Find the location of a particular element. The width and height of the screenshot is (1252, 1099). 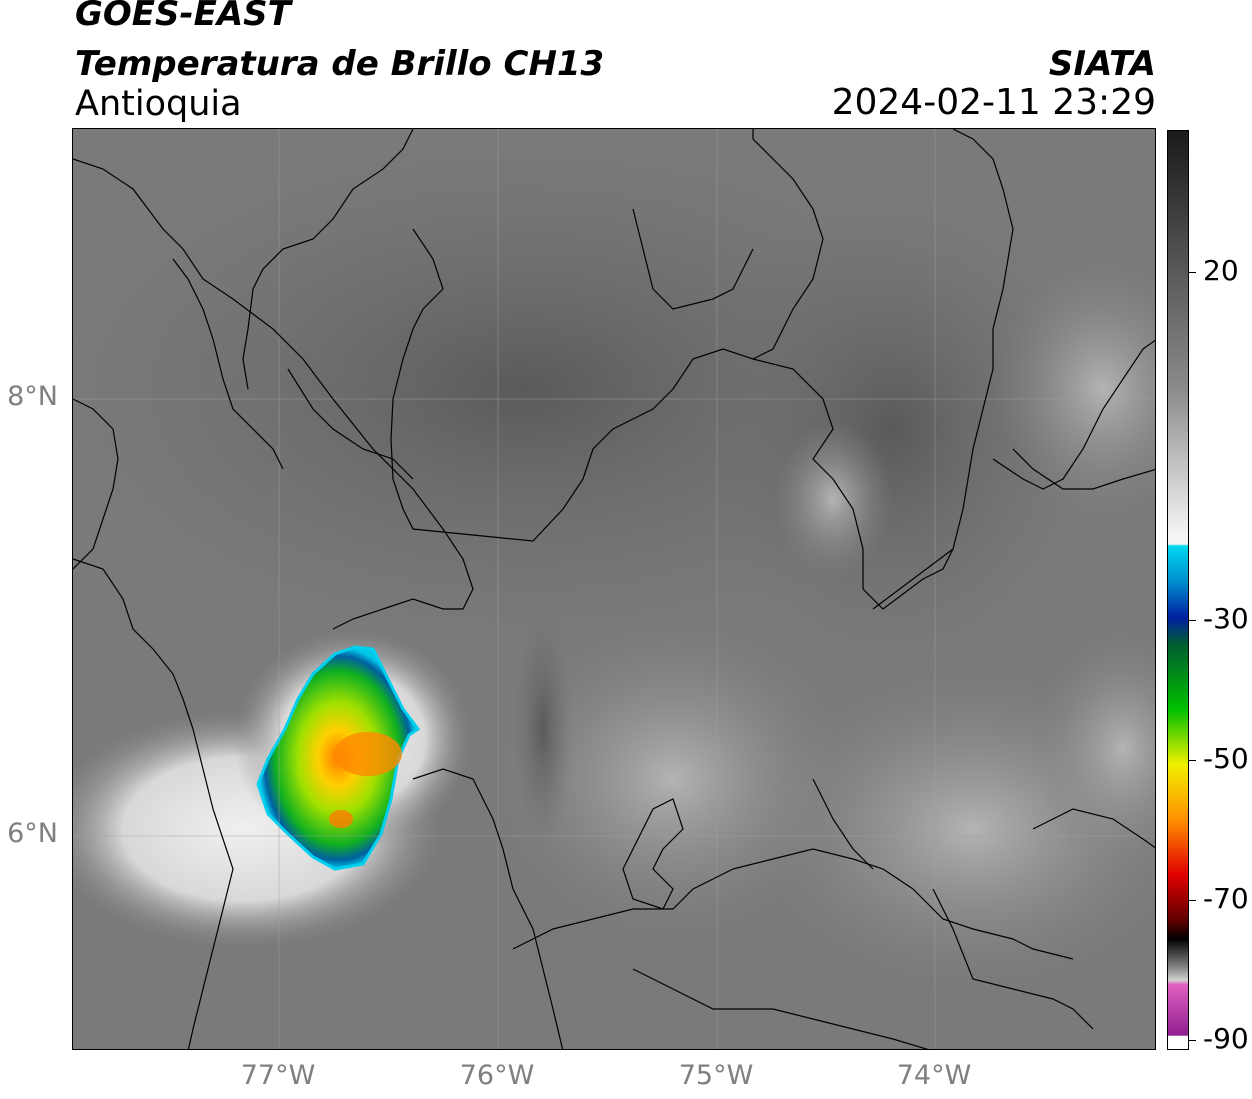

colorbar-label-minus90: -90 is located at coordinates (1226, 1038).